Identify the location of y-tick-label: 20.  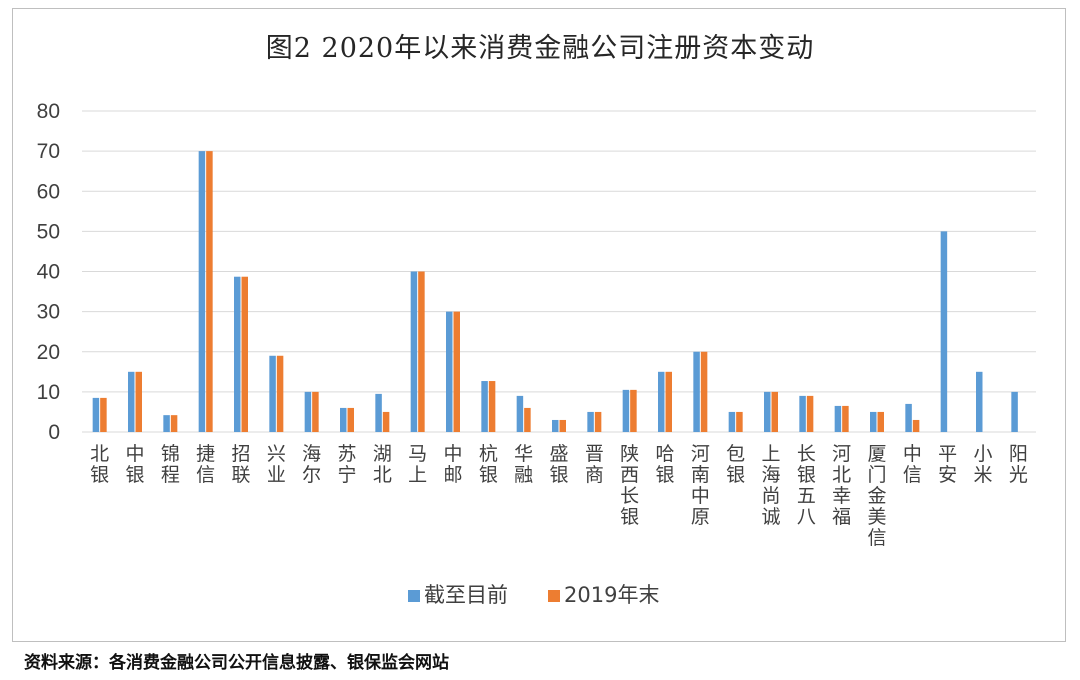
(48, 352).